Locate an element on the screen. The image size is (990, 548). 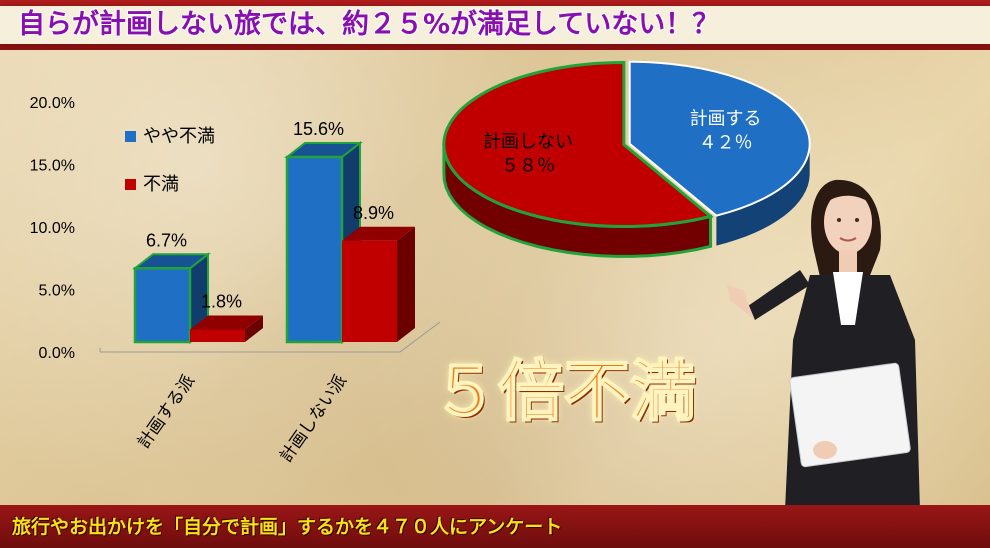
y-tick-label: 5.0% is located at coordinates (57, 291).